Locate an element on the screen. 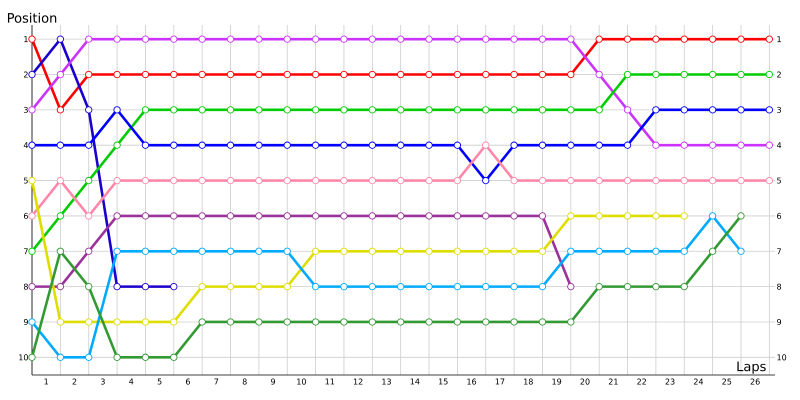  x-tick-label: 18 is located at coordinates (528, 381).